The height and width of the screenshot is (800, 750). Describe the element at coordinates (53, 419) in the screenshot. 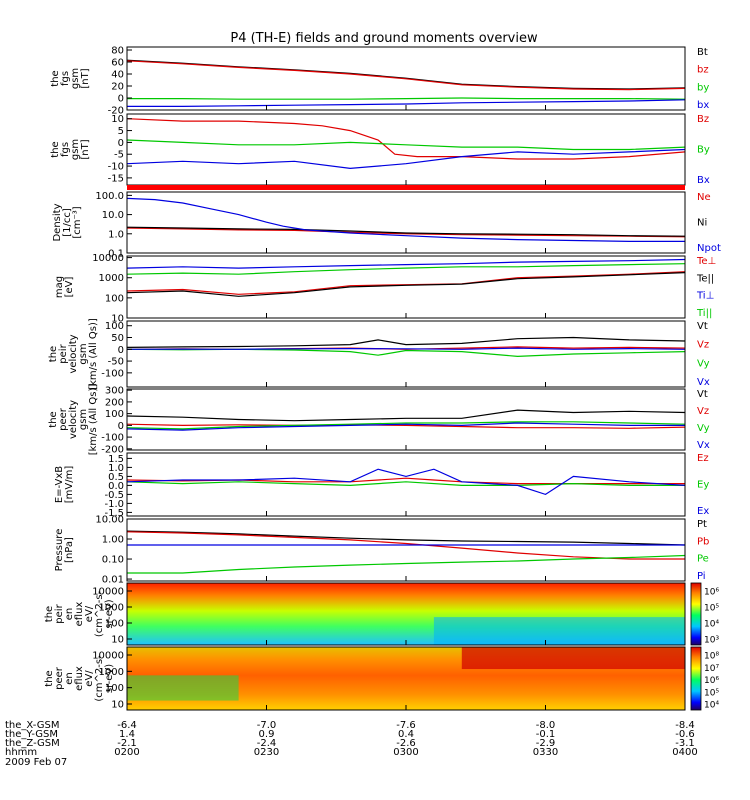

I see `ylabel-6-1: the` at that location.